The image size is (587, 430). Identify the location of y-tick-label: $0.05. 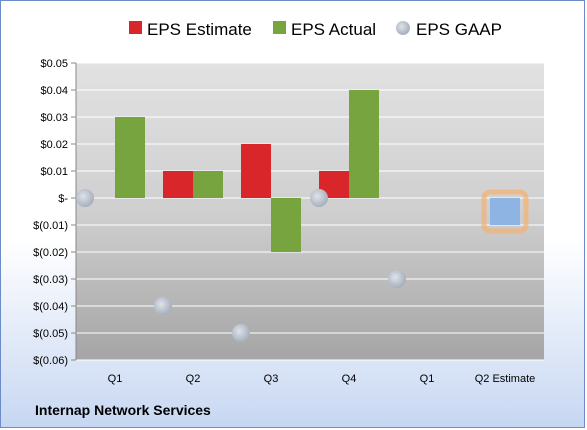
(54, 64).